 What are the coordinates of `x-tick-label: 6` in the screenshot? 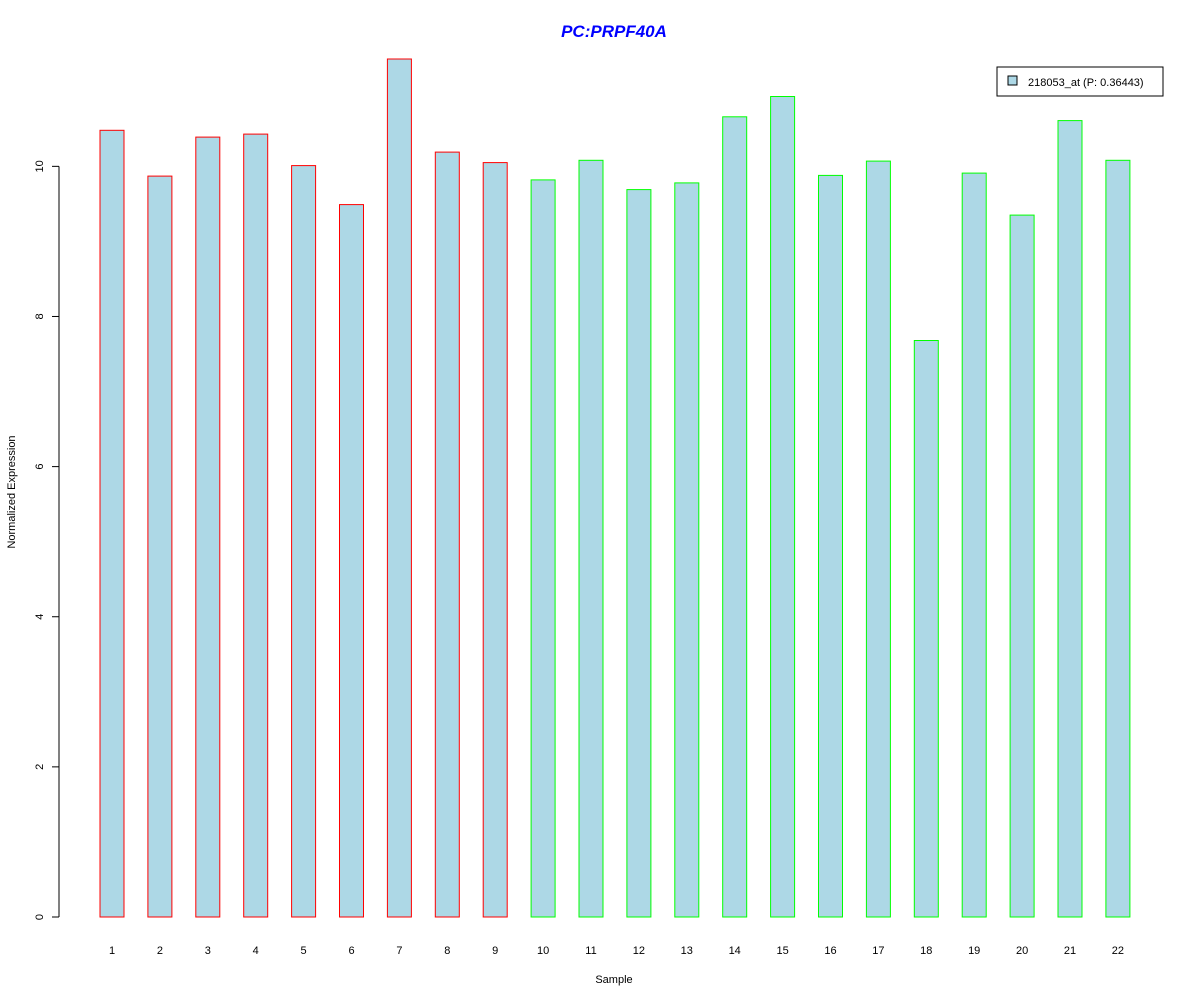 It's located at (351, 951).